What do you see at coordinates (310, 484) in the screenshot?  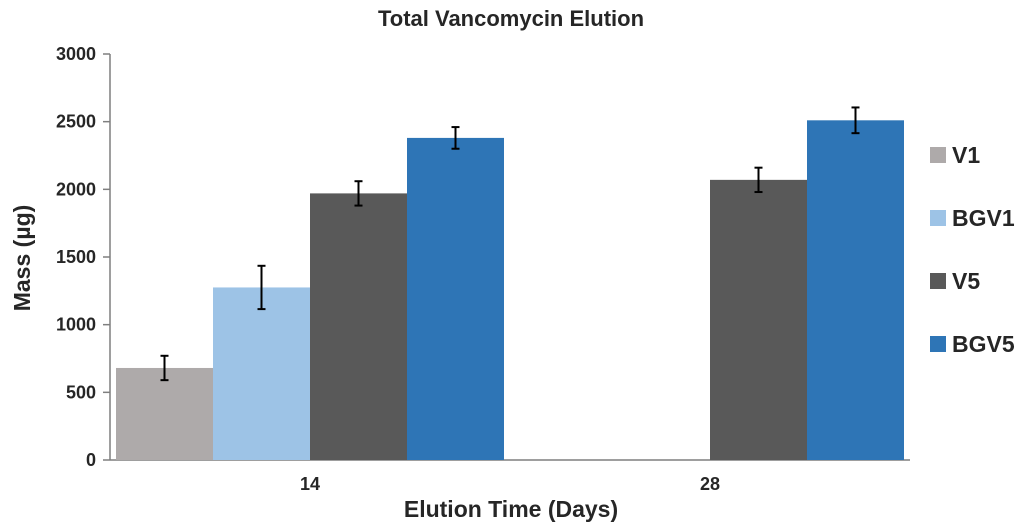 I see `x-tick-label: 14` at bounding box center [310, 484].